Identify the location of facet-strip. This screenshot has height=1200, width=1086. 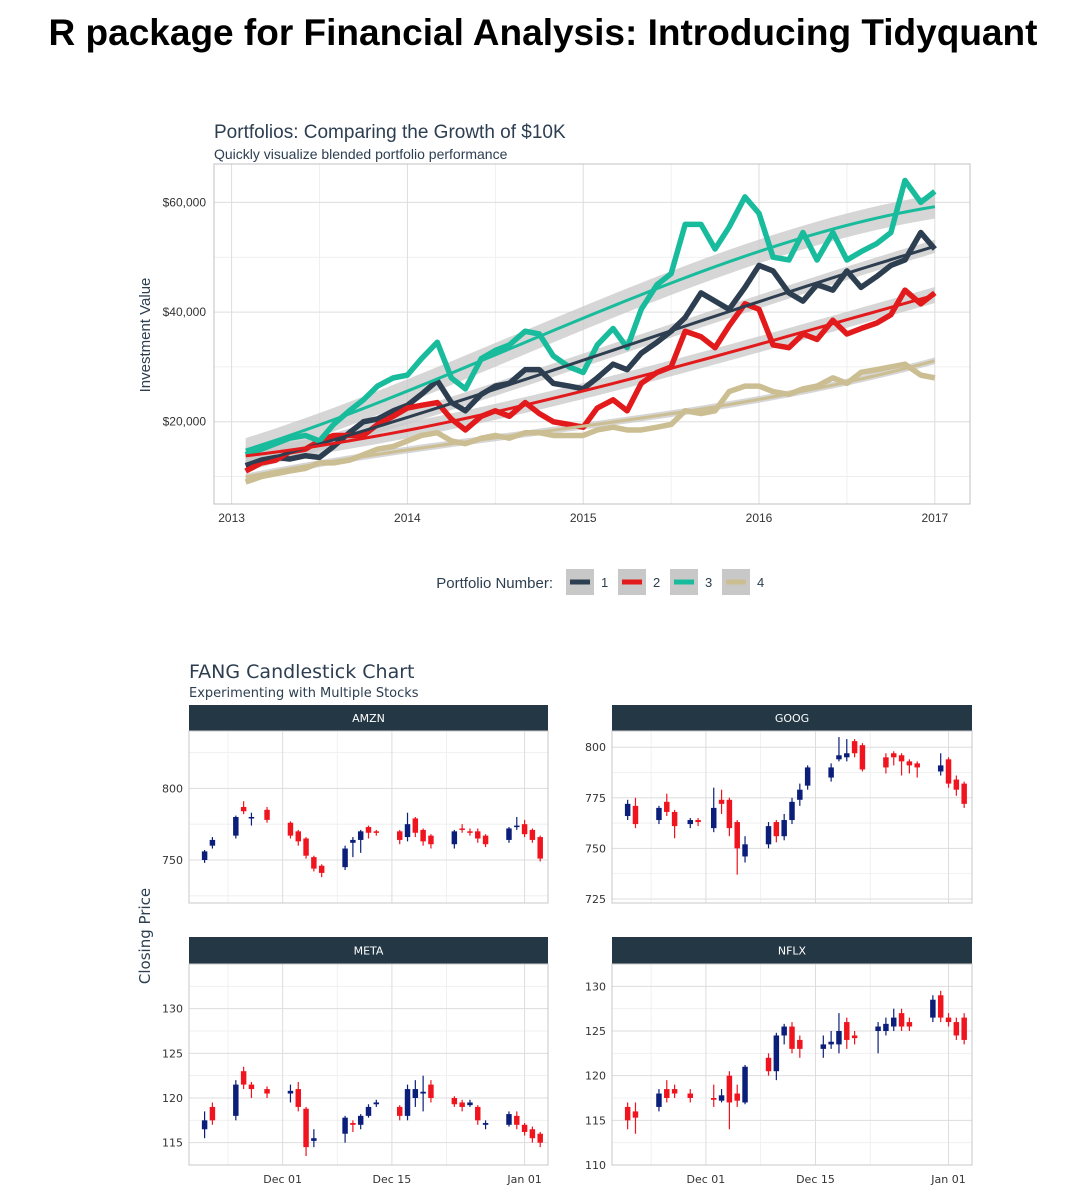
(792, 718).